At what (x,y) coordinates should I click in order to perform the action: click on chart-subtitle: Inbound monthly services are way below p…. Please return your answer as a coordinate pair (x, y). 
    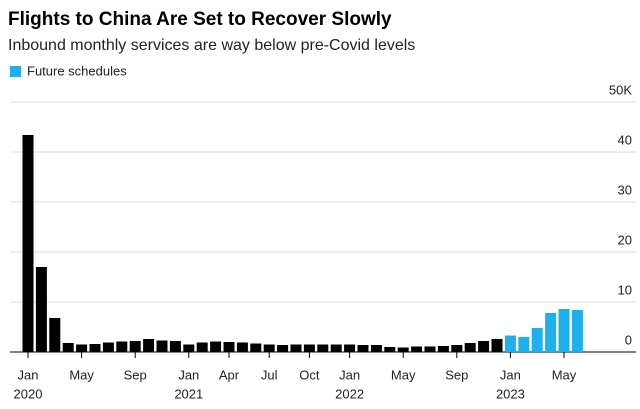
    Looking at the image, I should click on (211, 45).